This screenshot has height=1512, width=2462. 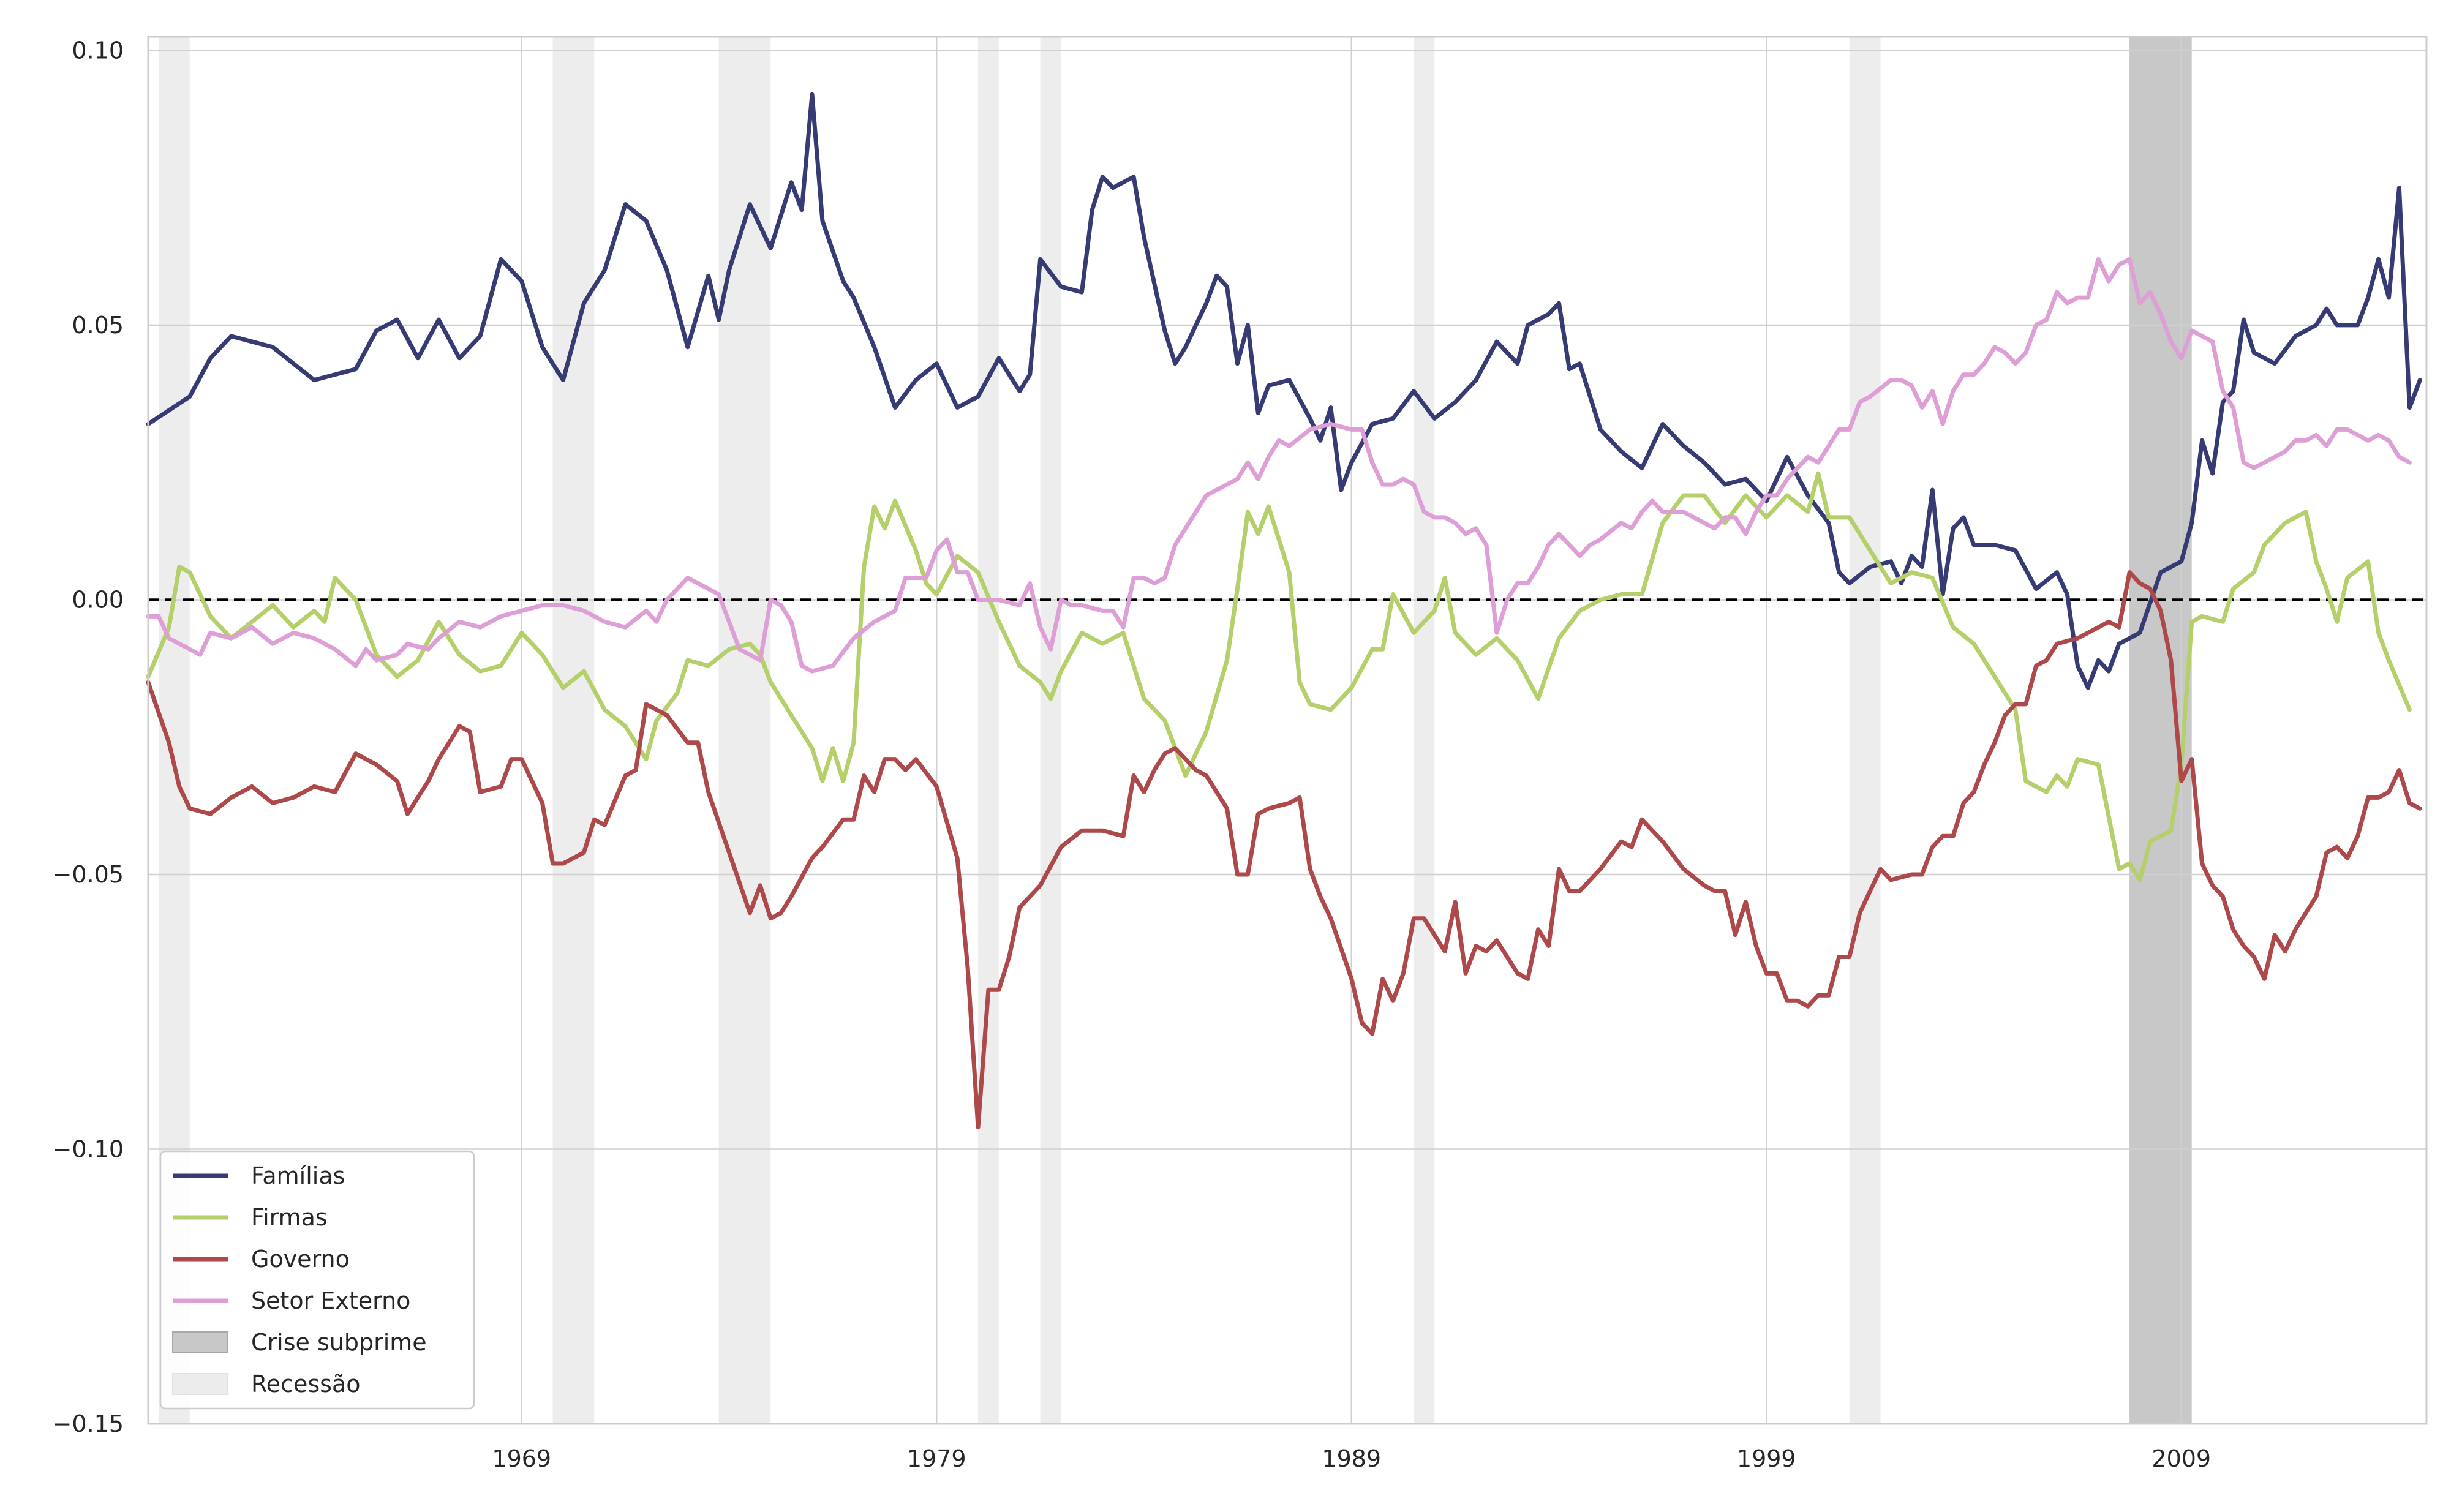 I want to click on legend-label: Firmas, so click(x=289, y=1217).